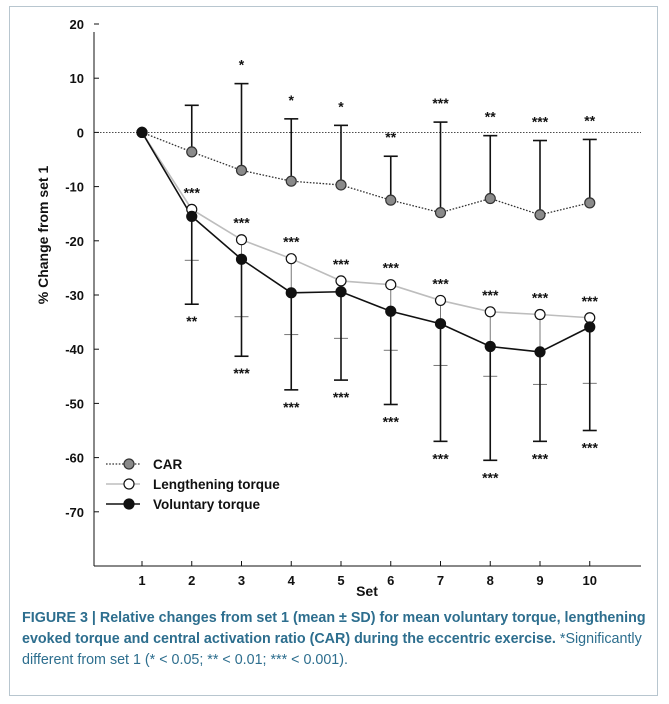  Describe the element at coordinates (167, 464) in the screenshot. I see `legend-car-label: CAR` at that location.